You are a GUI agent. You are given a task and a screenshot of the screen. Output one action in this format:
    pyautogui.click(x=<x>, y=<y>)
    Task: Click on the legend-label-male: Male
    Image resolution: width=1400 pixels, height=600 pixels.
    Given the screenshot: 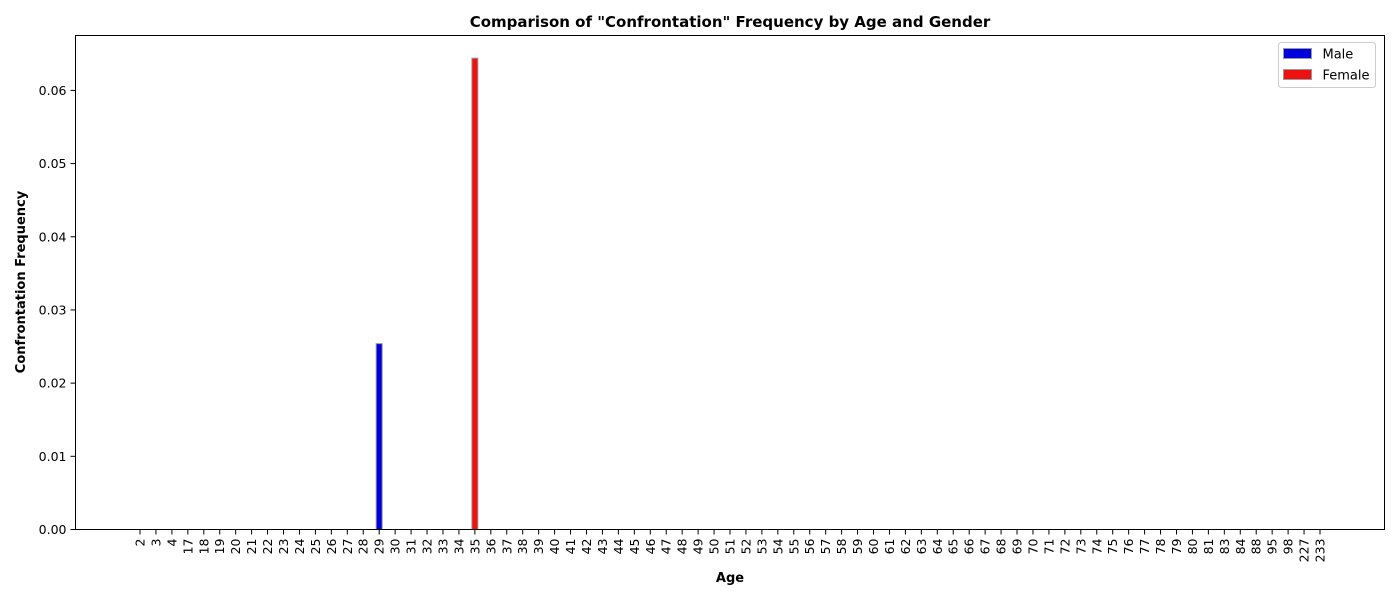 What is the action you would take?
    pyautogui.click(x=1338, y=55)
    